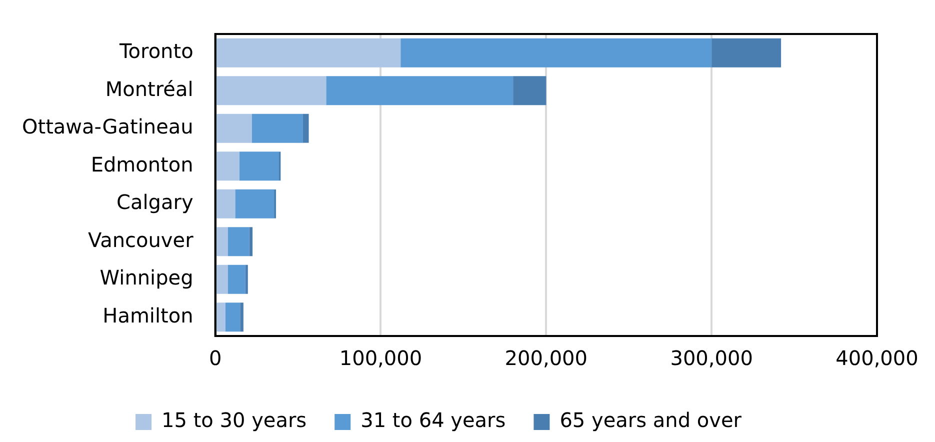 This screenshot has height=442, width=935. What do you see at coordinates (433, 420) in the screenshot?
I see `legend-label: 31 to 64 years` at bounding box center [433, 420].